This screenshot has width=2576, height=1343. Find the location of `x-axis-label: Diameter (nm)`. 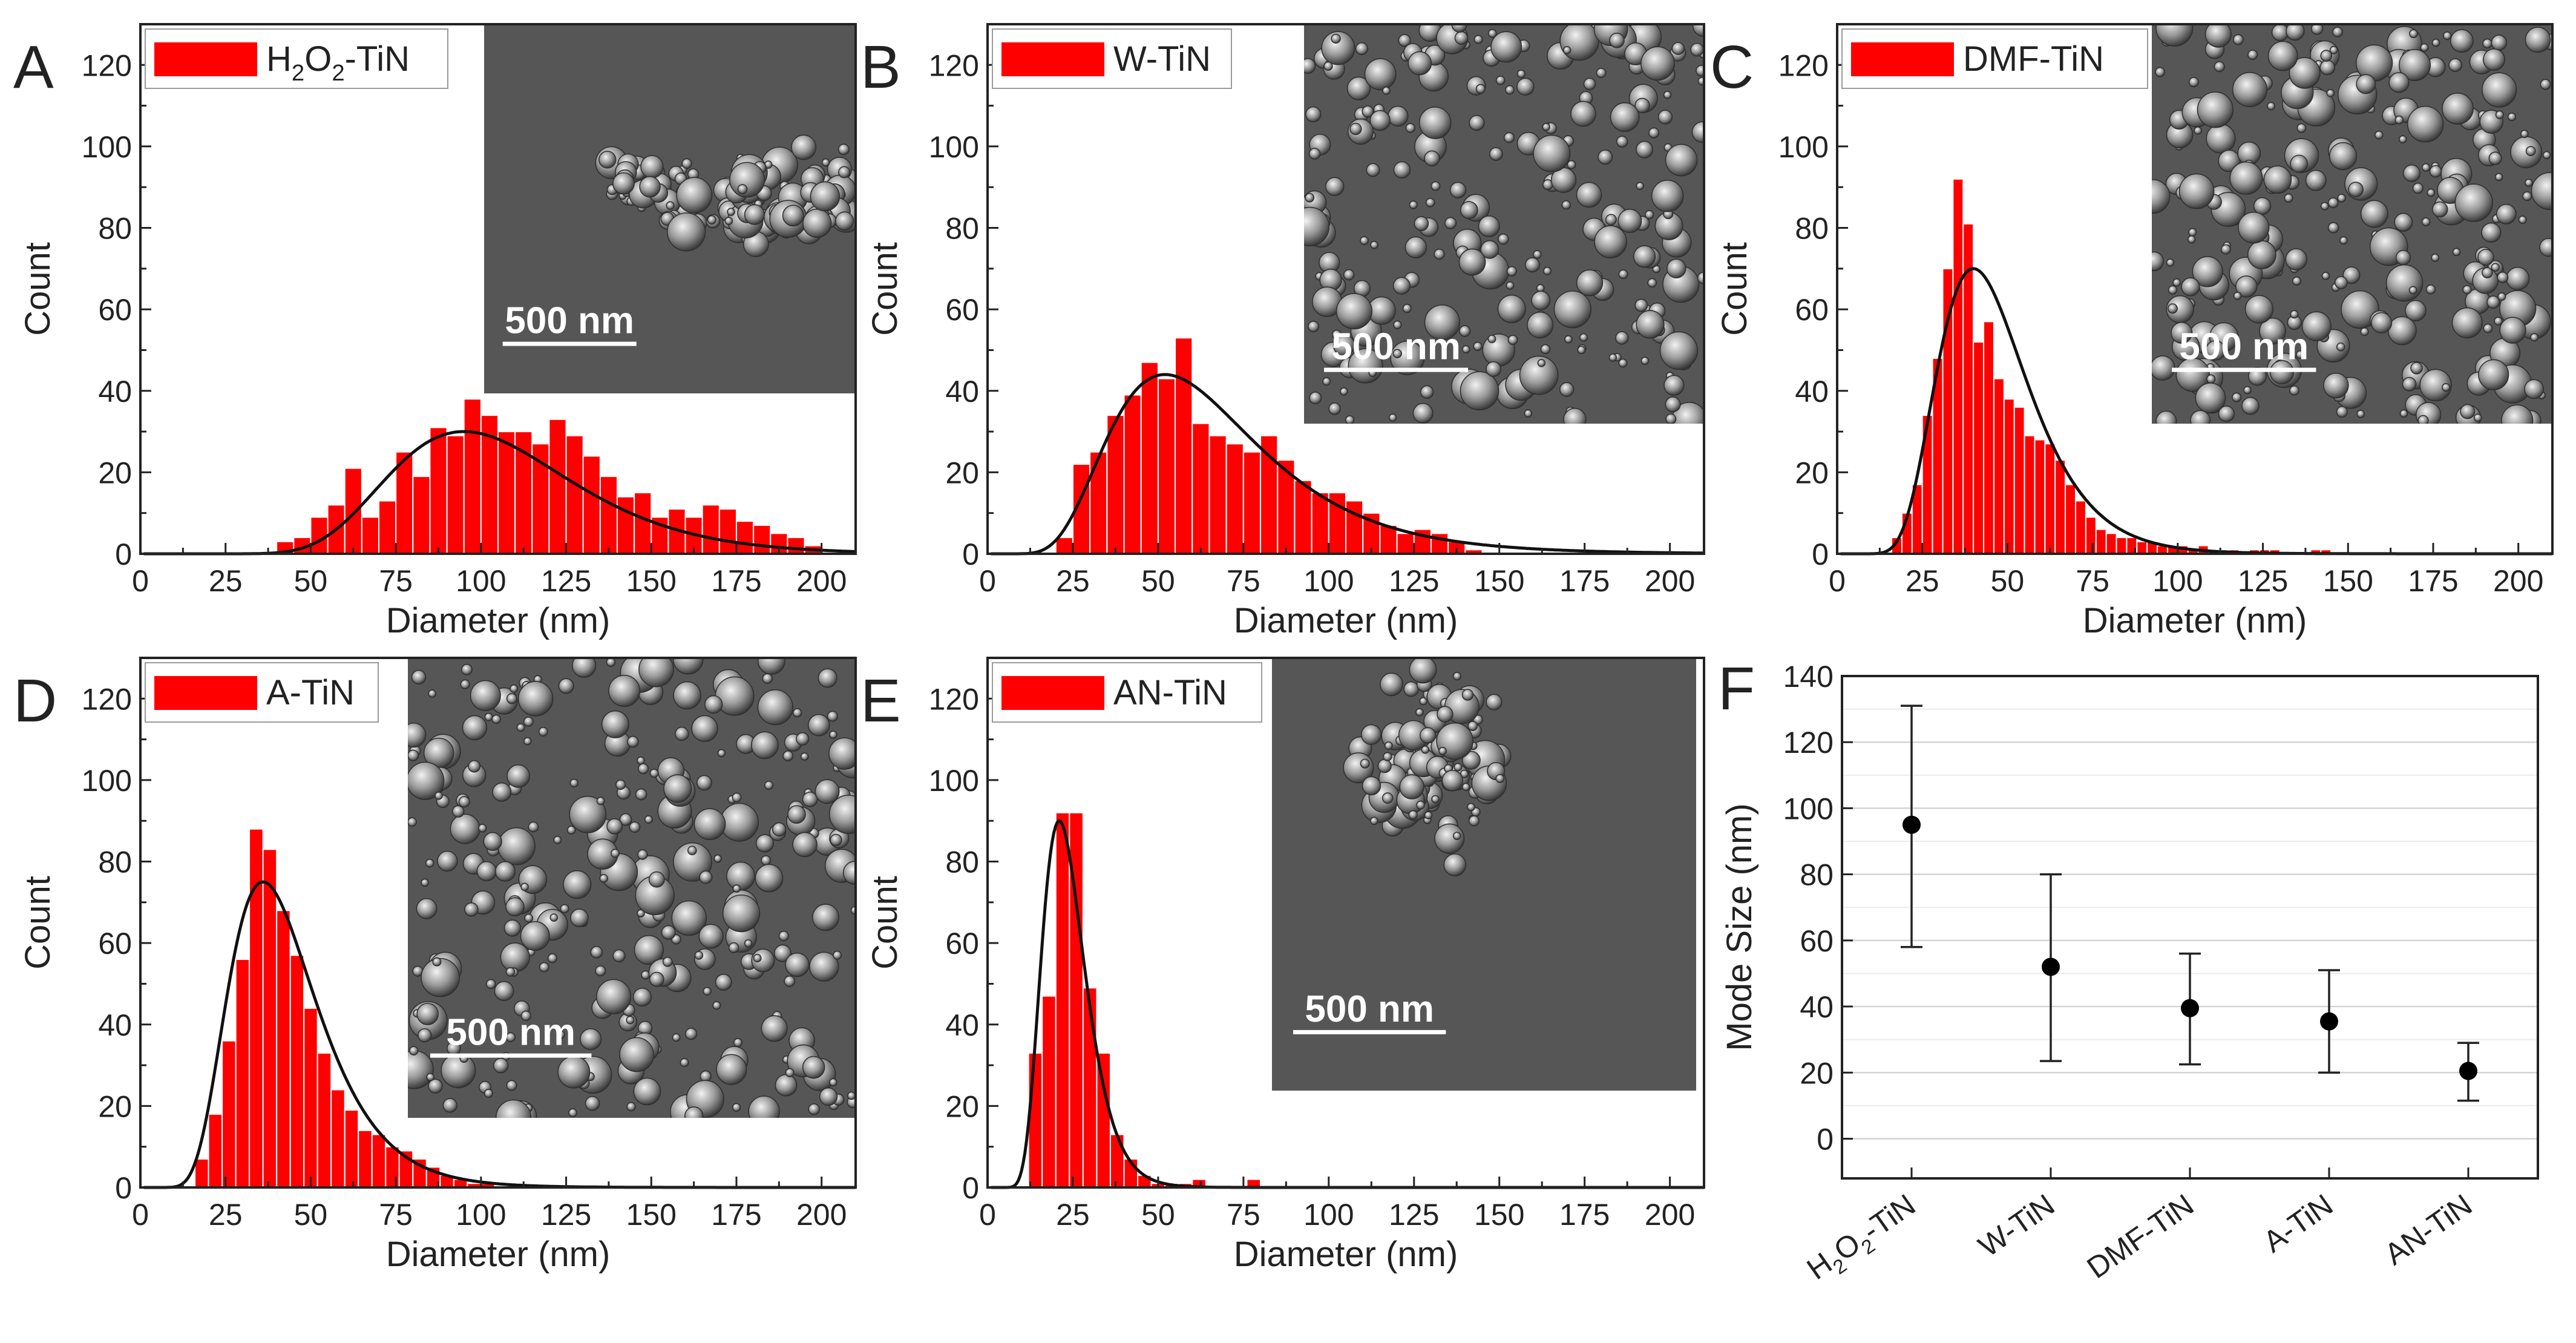

x-axis-label: Diameter (nm) is located at coordinates (1346, 621).